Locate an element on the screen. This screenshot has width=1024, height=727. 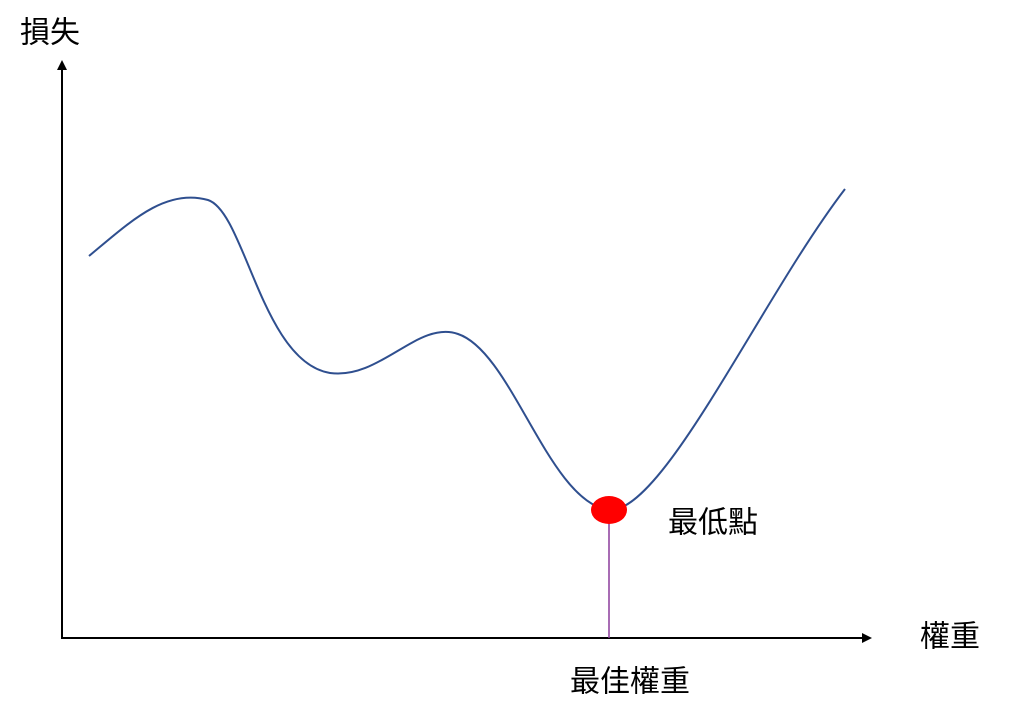
y-axis-label: 損失 is located at coordinates (50, 33).